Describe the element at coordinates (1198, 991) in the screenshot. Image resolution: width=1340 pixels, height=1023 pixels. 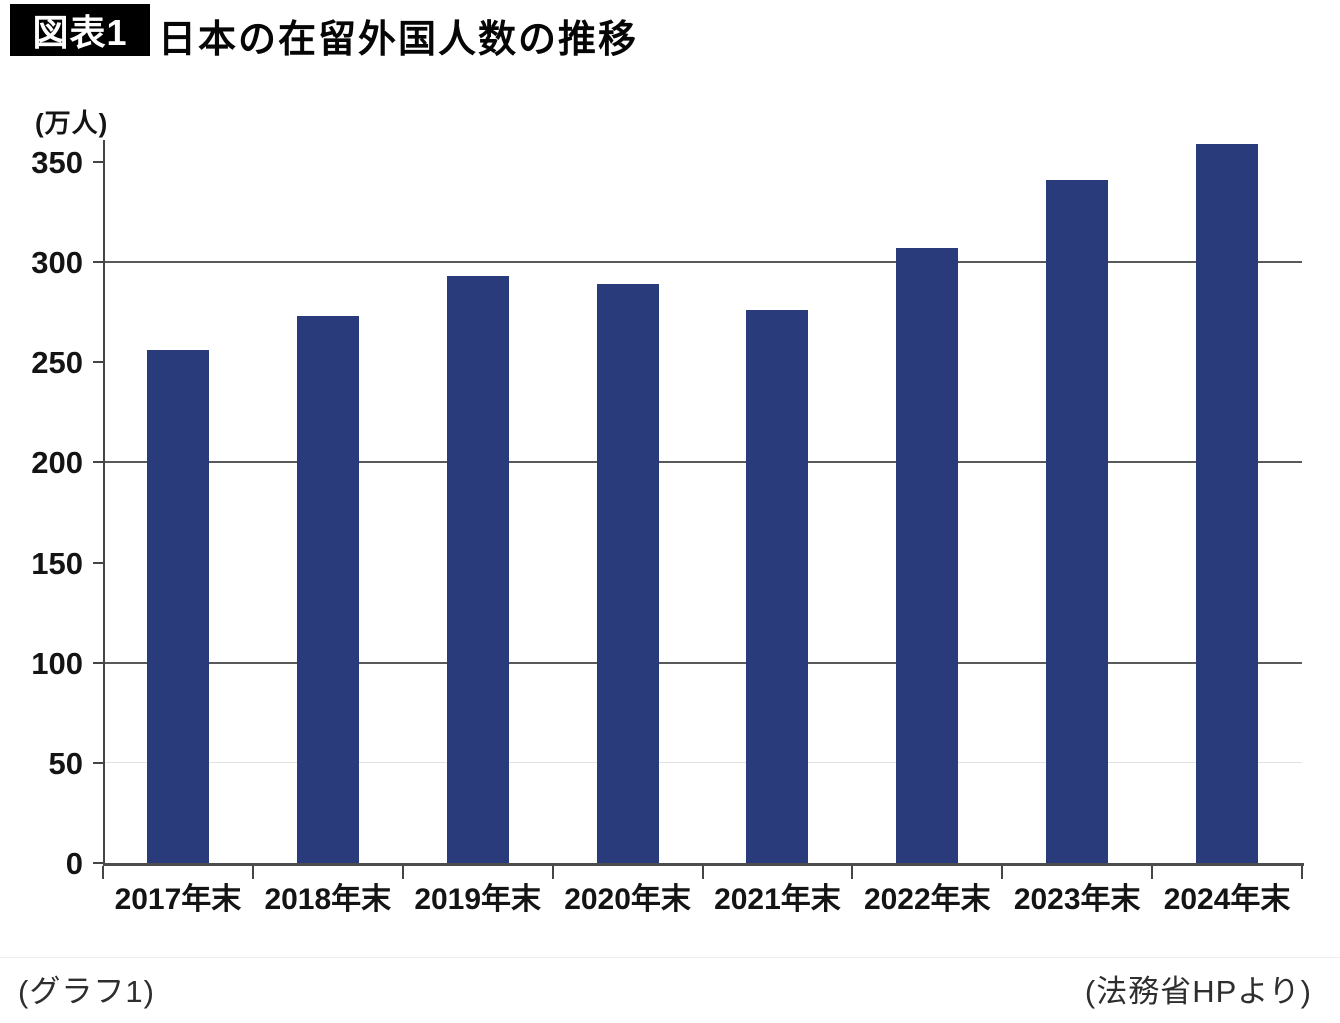
I see `caption-right: (法務省HPより)` at that location.